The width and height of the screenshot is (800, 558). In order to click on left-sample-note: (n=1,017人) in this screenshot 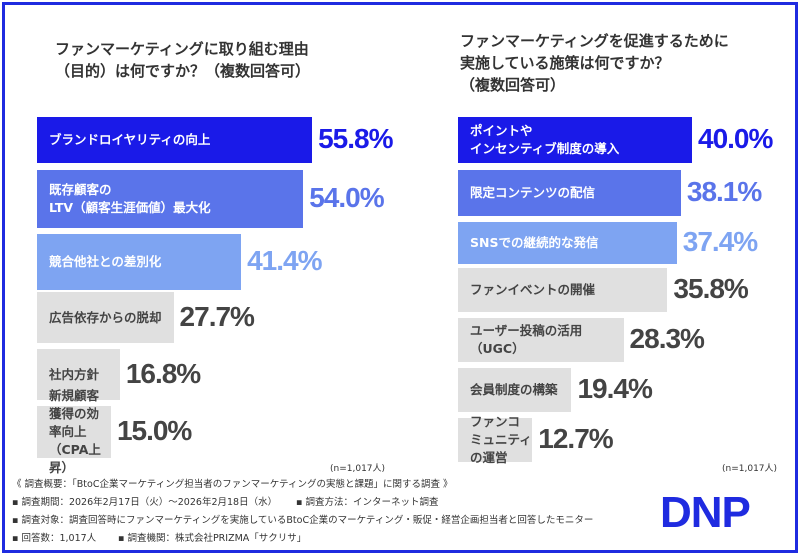, I will do `click(358, 469)`.